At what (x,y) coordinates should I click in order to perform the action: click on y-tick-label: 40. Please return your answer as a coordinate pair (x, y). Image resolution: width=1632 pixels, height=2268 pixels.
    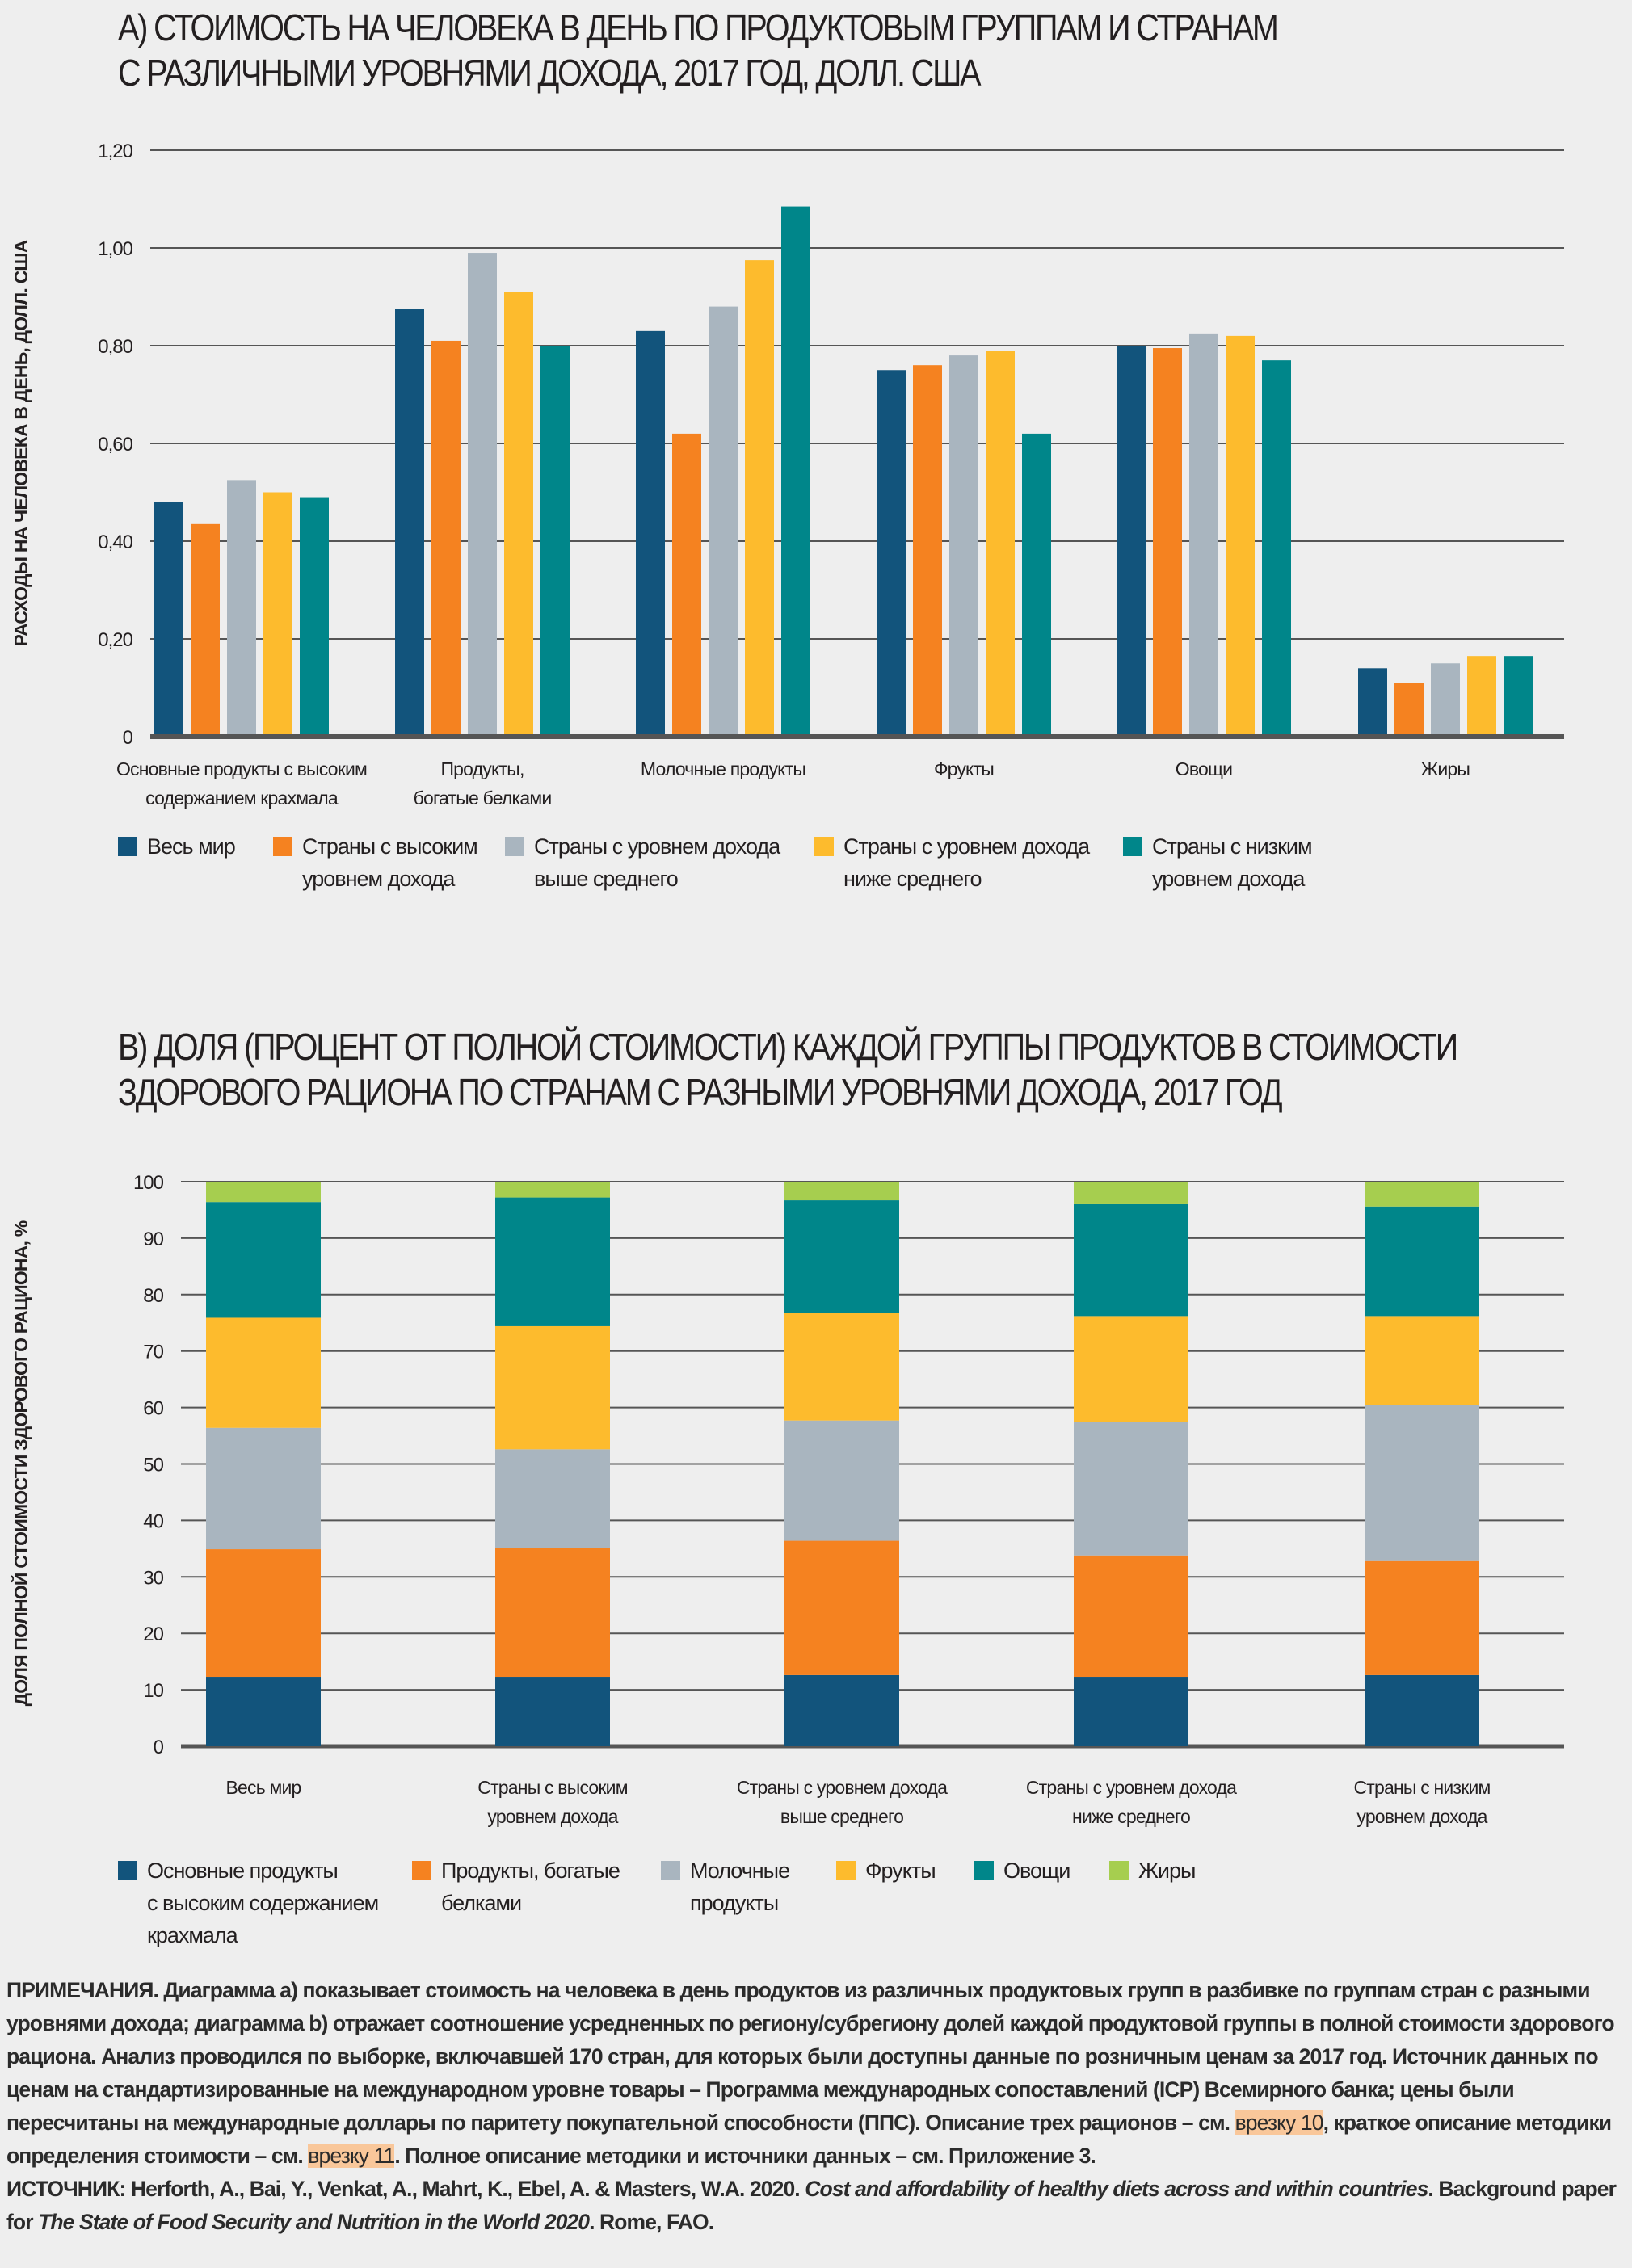
    Looking at the image, I should click on (153, 1521).